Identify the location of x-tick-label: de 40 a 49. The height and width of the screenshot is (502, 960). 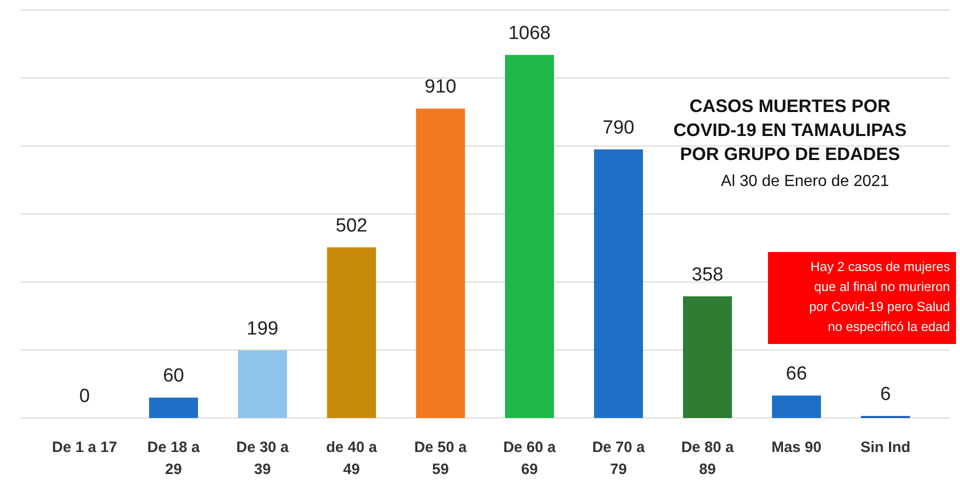
(352, 458).